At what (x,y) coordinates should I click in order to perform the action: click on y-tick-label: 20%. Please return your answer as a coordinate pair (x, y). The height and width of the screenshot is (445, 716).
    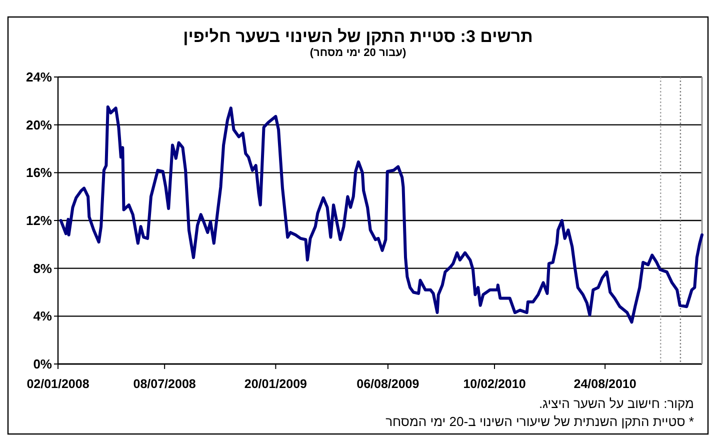
    Looking at the image, I should click on (39, 124).